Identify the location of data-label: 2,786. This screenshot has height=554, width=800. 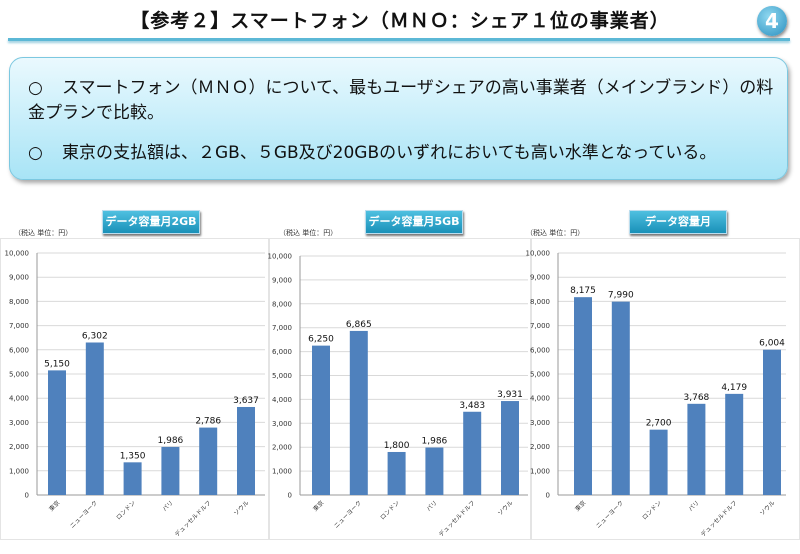
(208, 422).